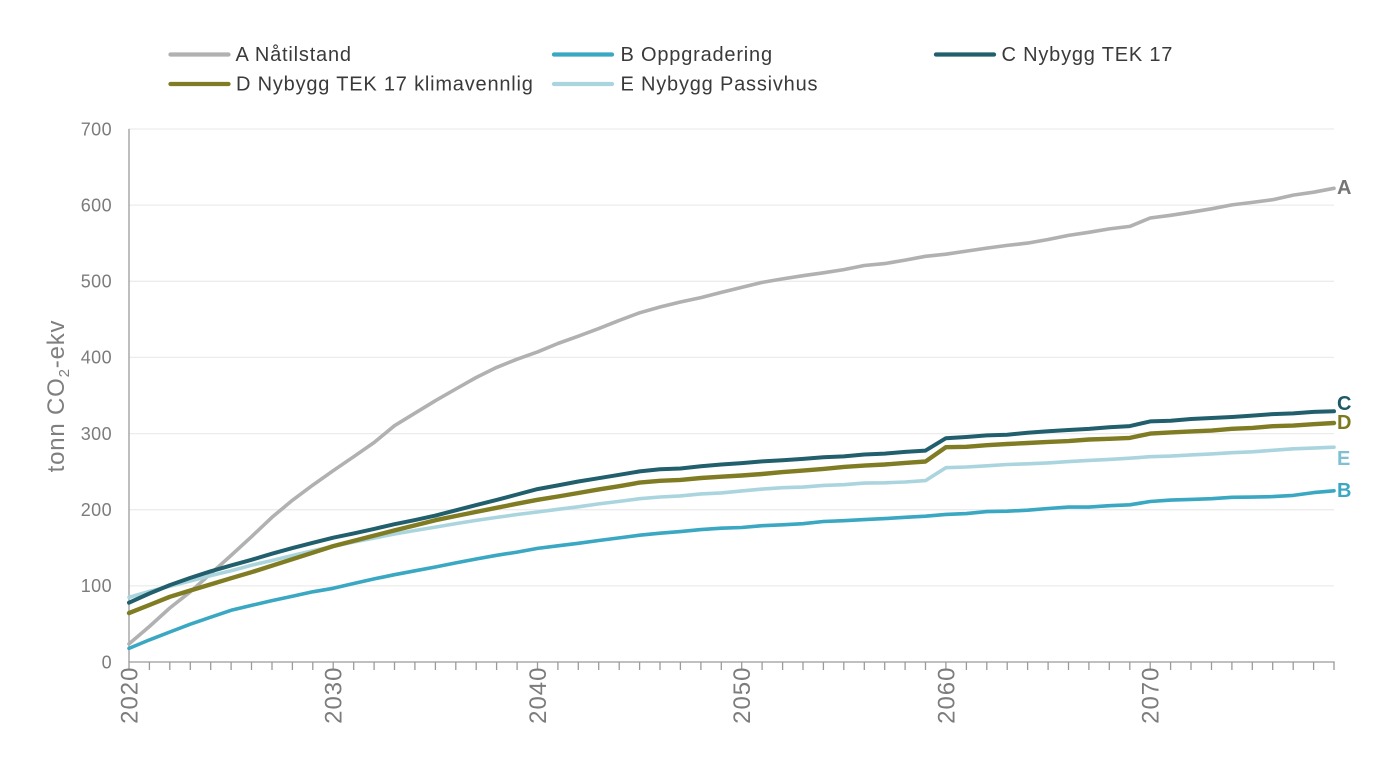 Image resolution: width=1381 pixels, height=774 pixels. I want to click on svg-text: 2030, so click(334, 695).